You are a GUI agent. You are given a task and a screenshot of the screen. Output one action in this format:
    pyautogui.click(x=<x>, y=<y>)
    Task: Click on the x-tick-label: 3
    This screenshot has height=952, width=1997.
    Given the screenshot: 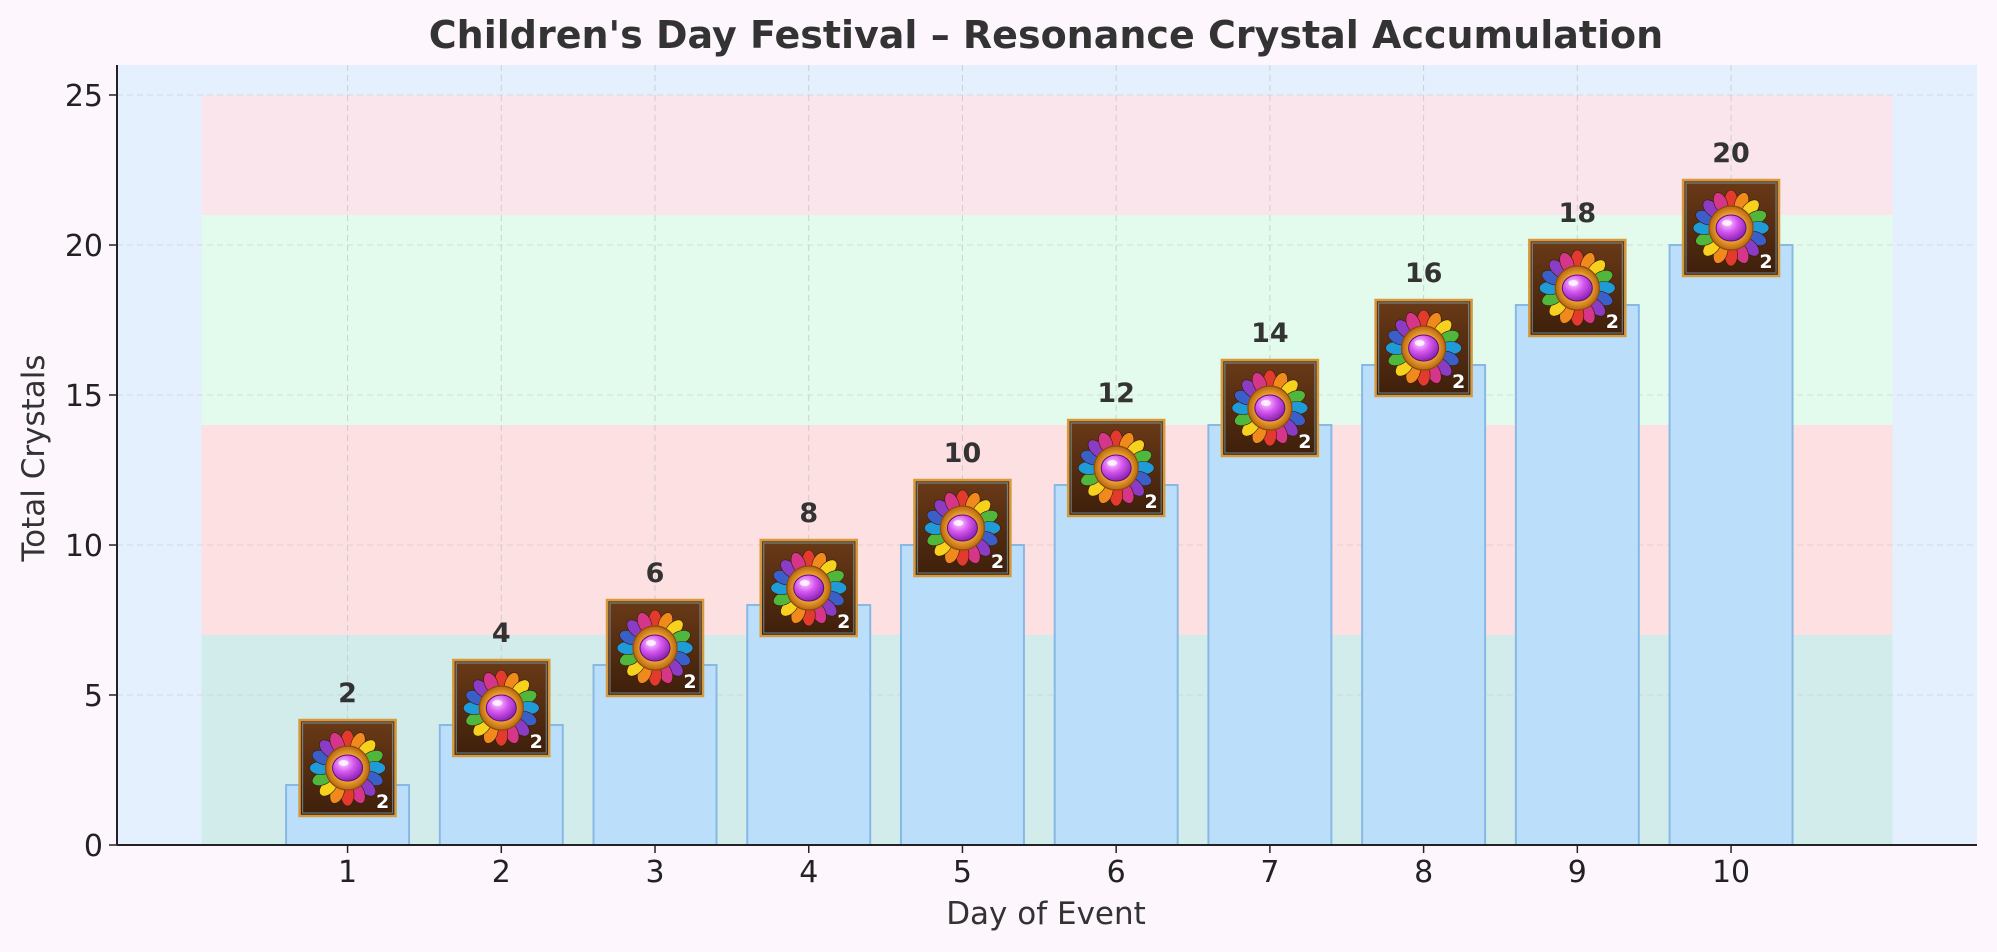 What is the action you would take?
    pyautogui.click(x=654, y=872)
    